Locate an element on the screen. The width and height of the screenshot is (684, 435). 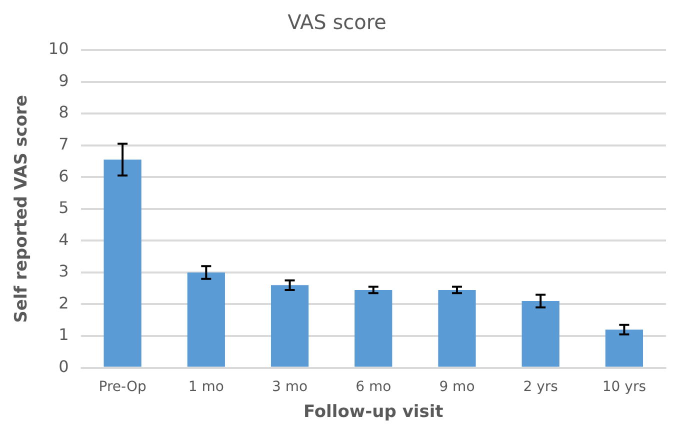
x-tick-label: 2 yrs is located at coordinates (540, 386).